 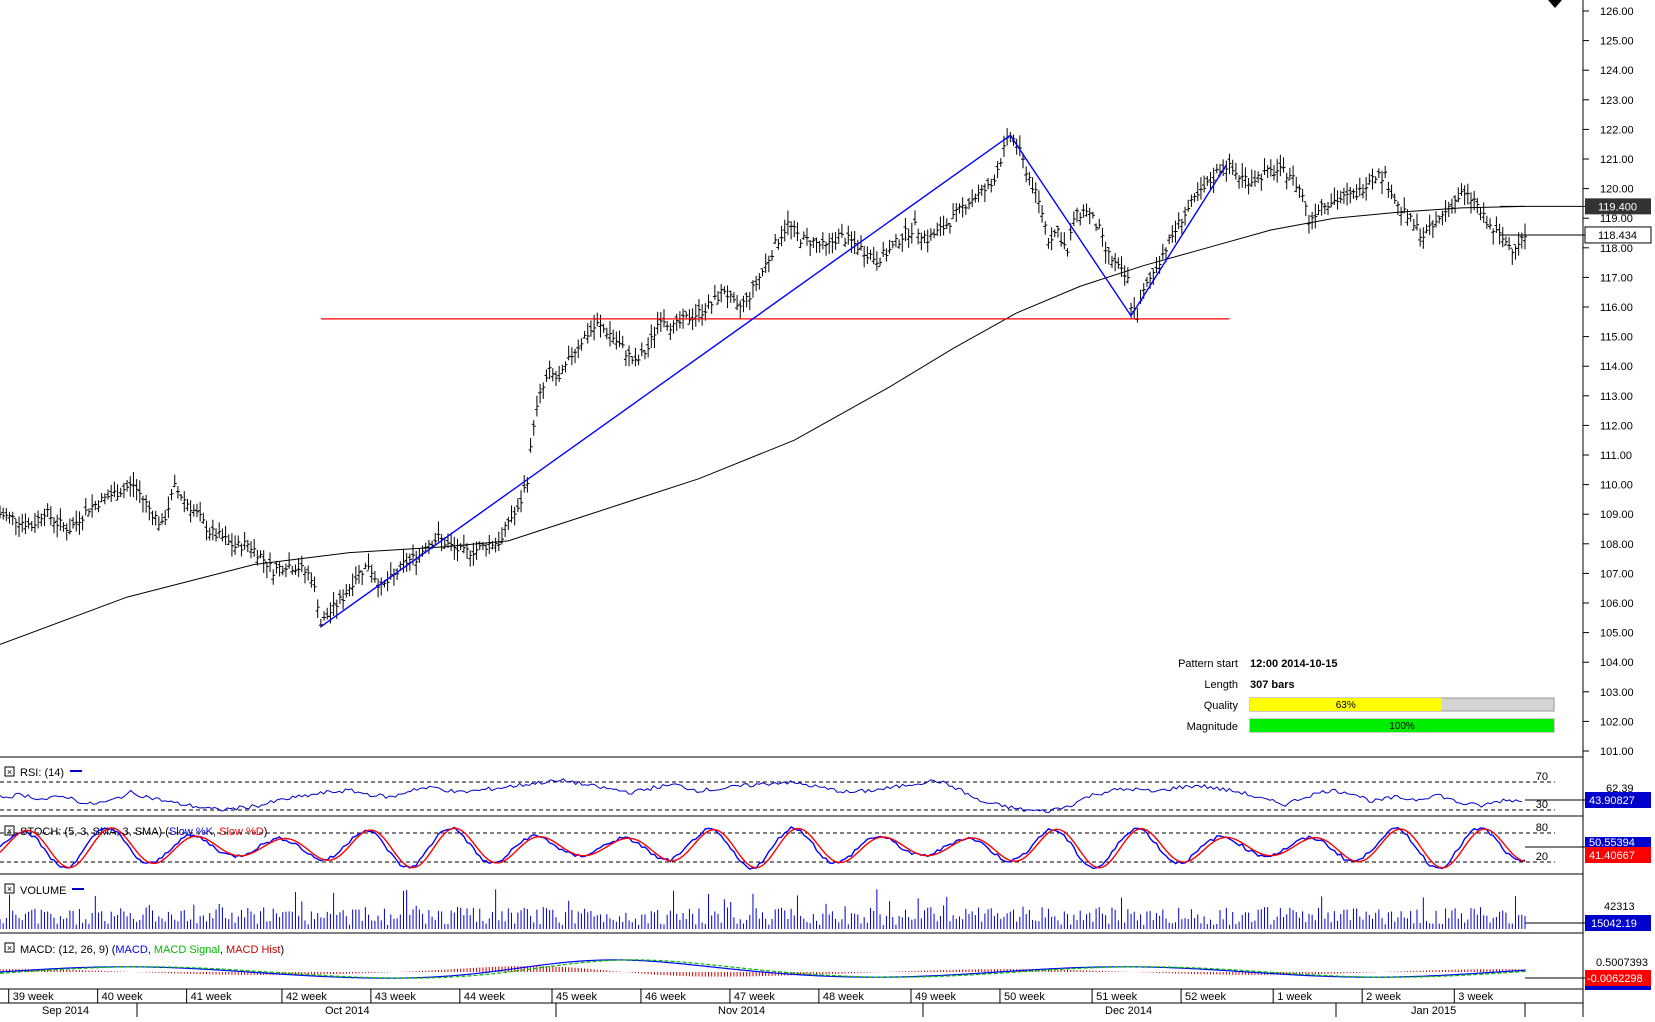 I want to click on macd-extra-label: 0.5007393, so click(x=1622, y=963).